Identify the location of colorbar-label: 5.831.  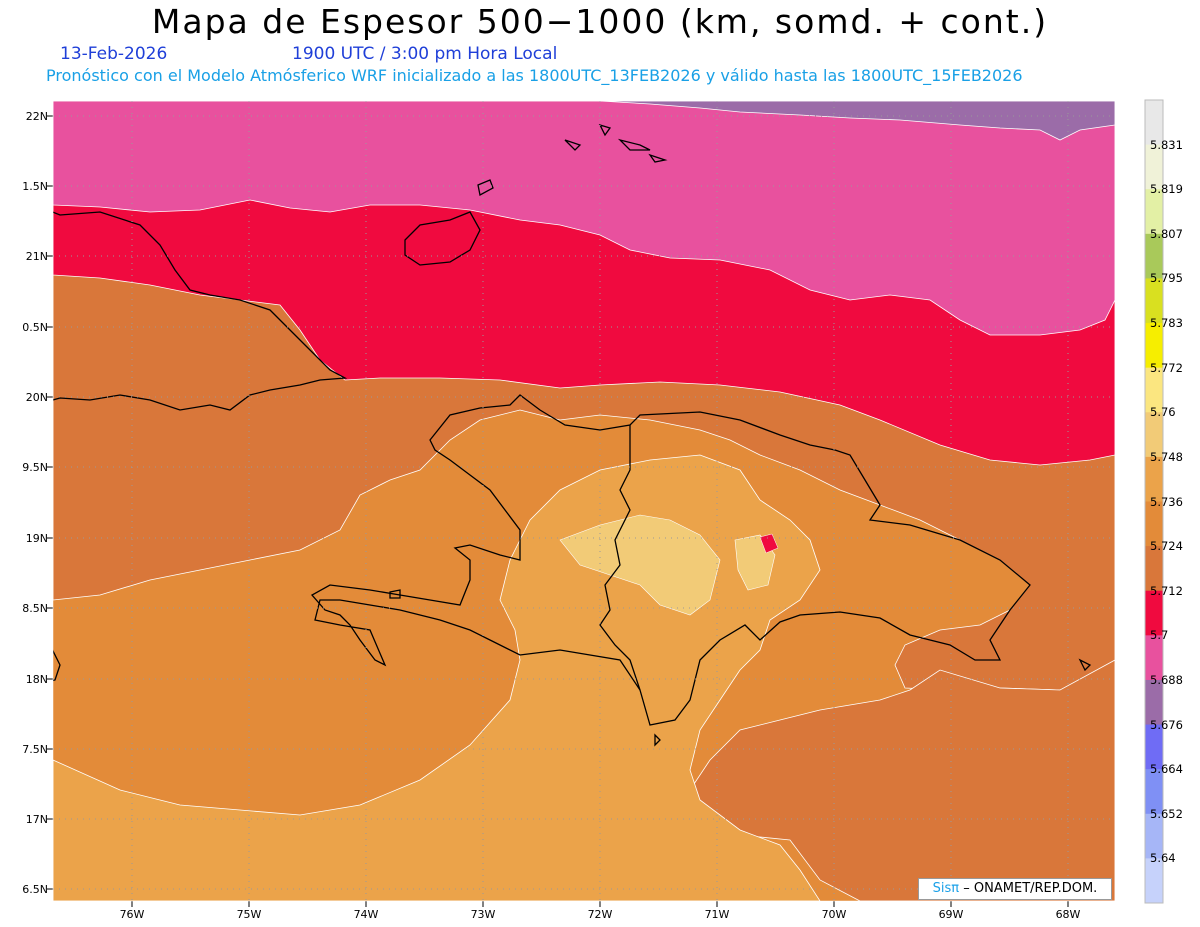
(1166, 144).